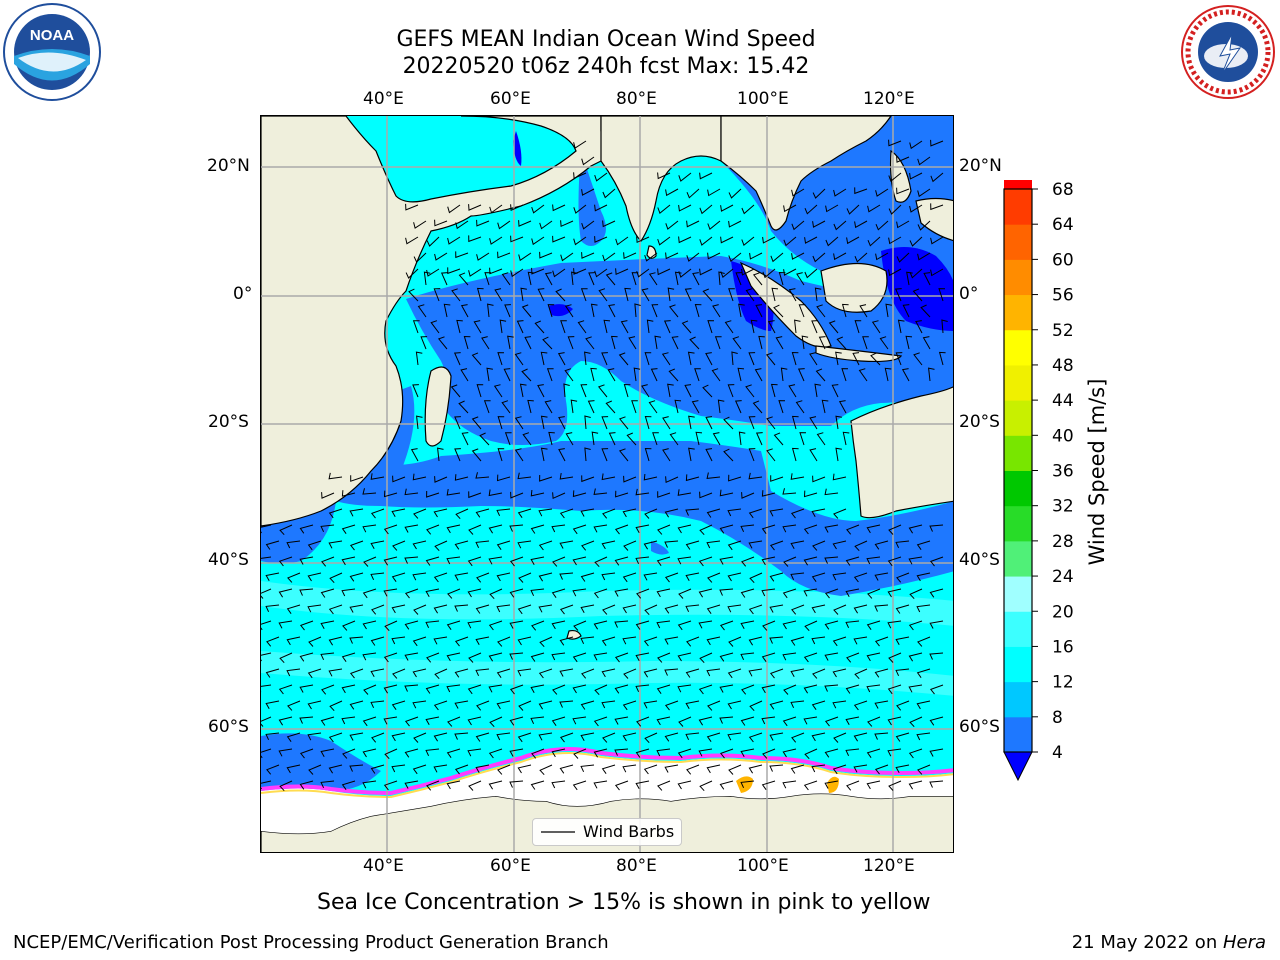 This screenshot has width=1280, height=960. Describe the element at coordinates (228, 166) in the screenshot. I see `lat-label-left-20n: 20°N` at that location.